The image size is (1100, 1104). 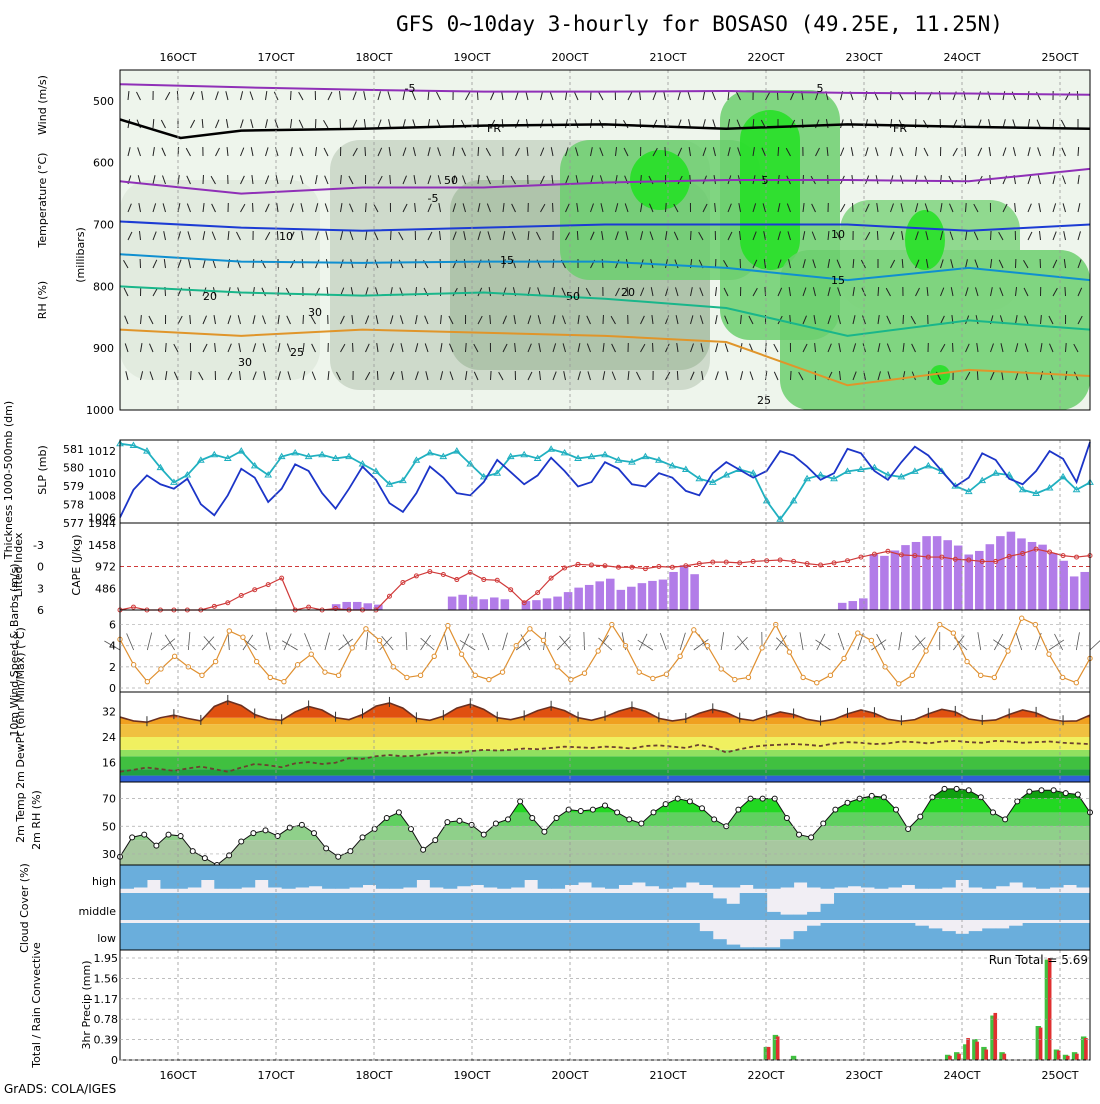 I want to click on isotherm-label: 20, so click(x=628, y=292).